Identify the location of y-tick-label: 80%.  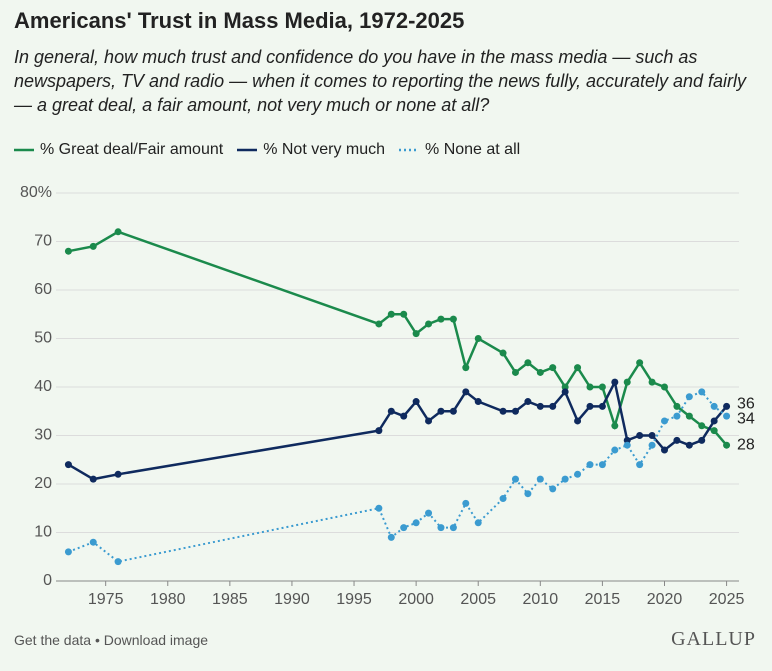
(36, 192).